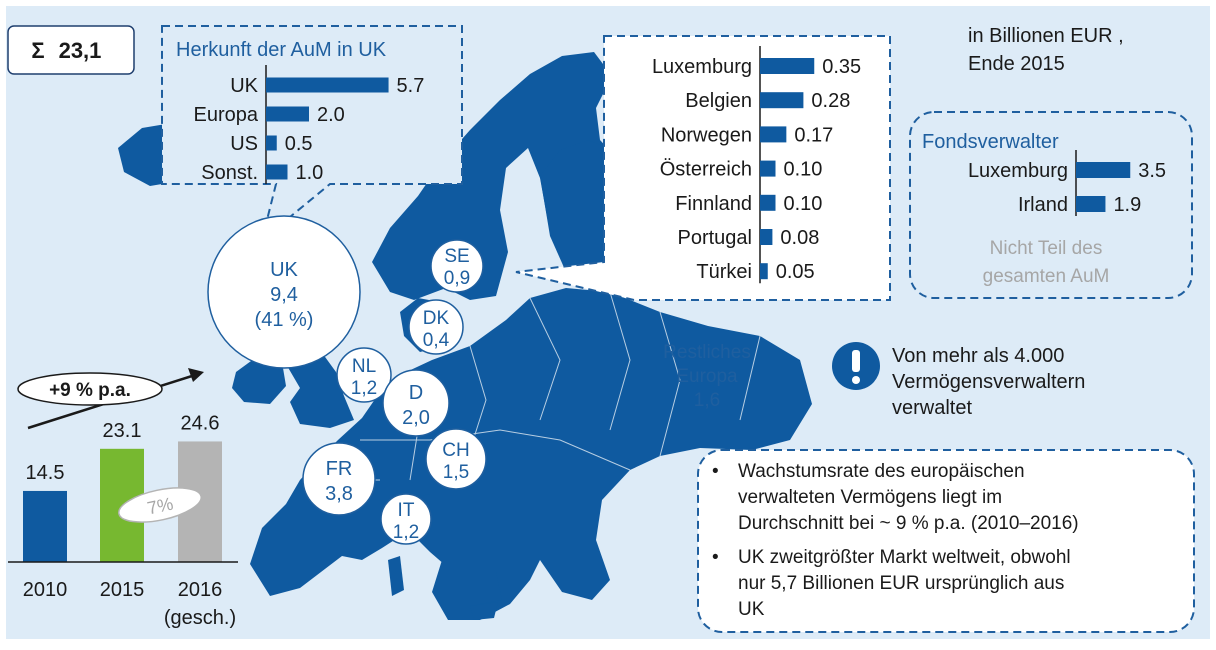 Image resolution: width=1216 pixels, height=650 pixels. Describe the element at coordinates (1152, 171) in the screenshot. I see `fund-manager-value-label: 3.5` at that location.